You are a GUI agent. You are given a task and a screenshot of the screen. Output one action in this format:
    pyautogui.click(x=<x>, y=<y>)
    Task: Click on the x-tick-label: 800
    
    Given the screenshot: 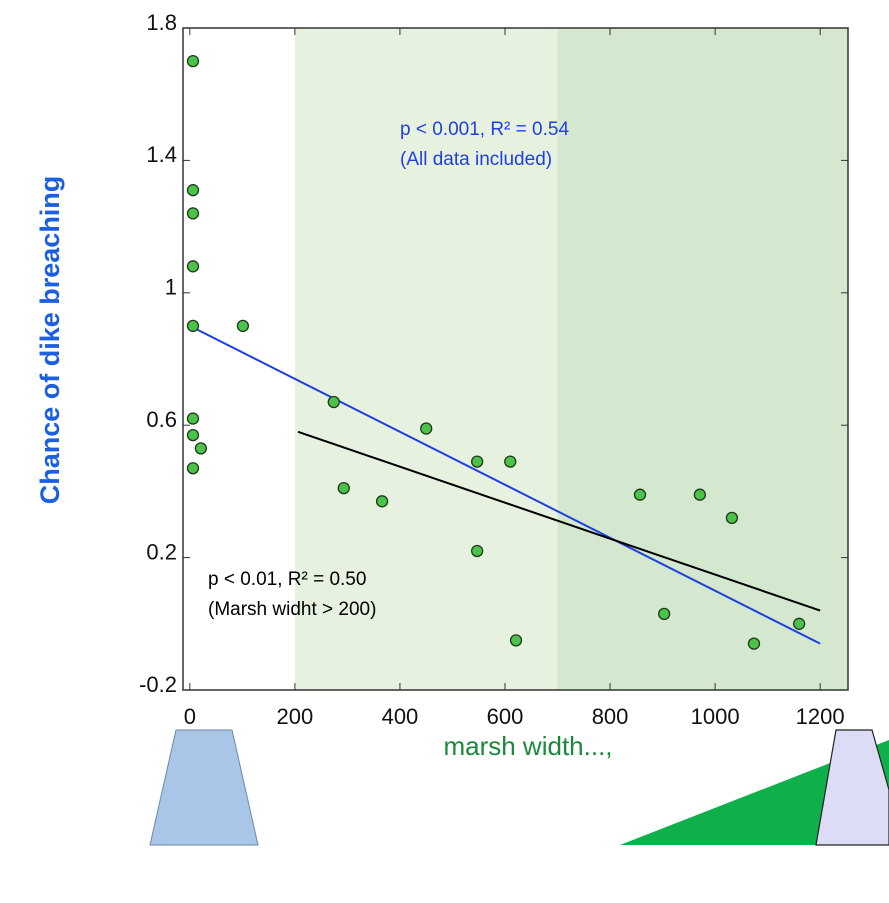 What is the action you would take?
    pyautogui.click(x=610, y=716)
    